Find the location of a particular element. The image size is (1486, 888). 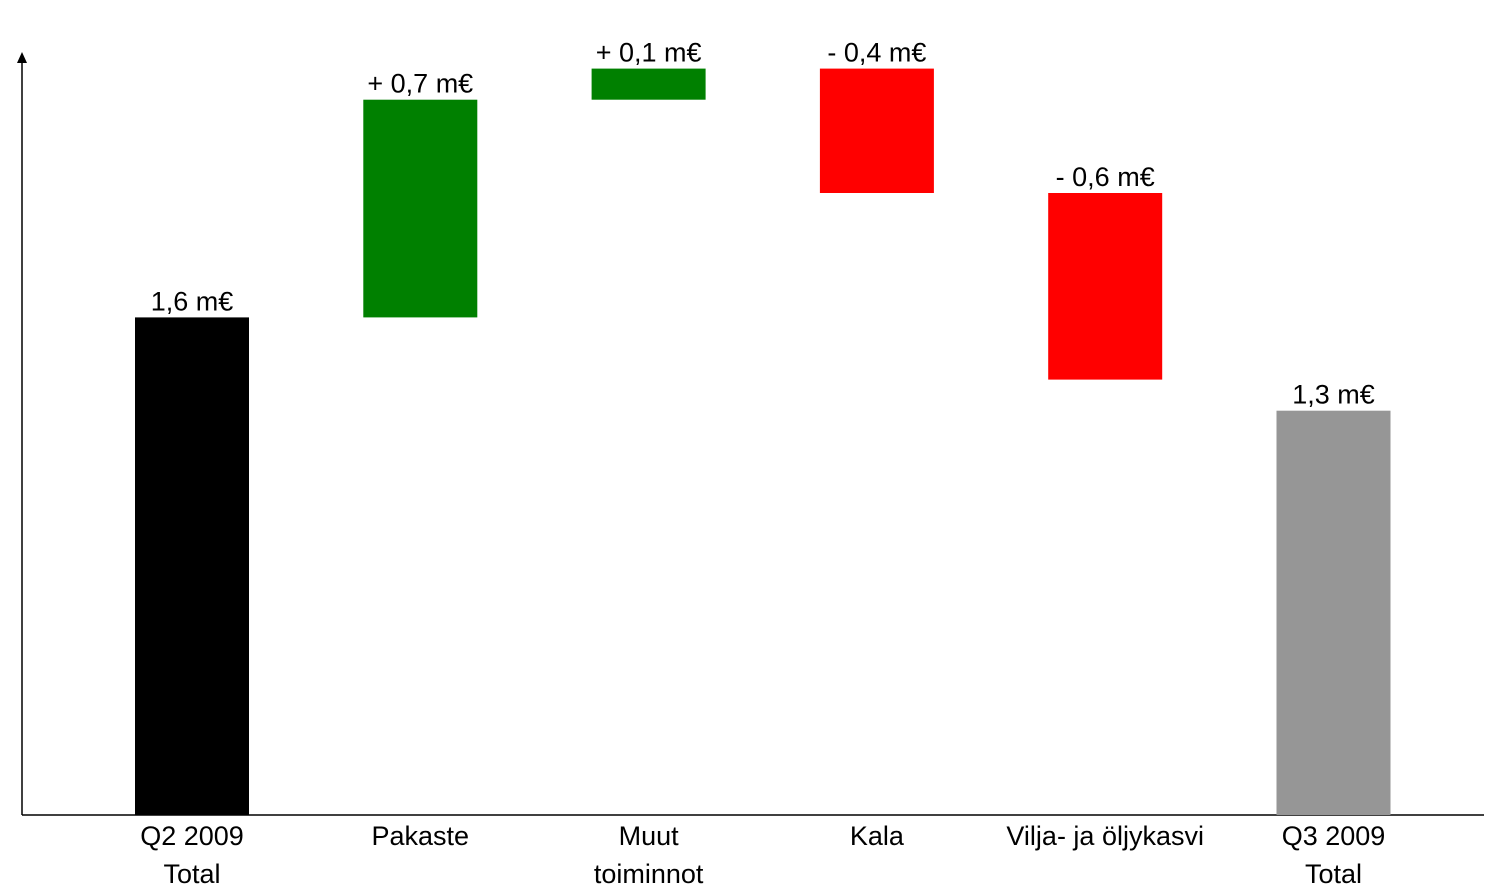

category-label-4: Kala is located at coordinates (877, 836).